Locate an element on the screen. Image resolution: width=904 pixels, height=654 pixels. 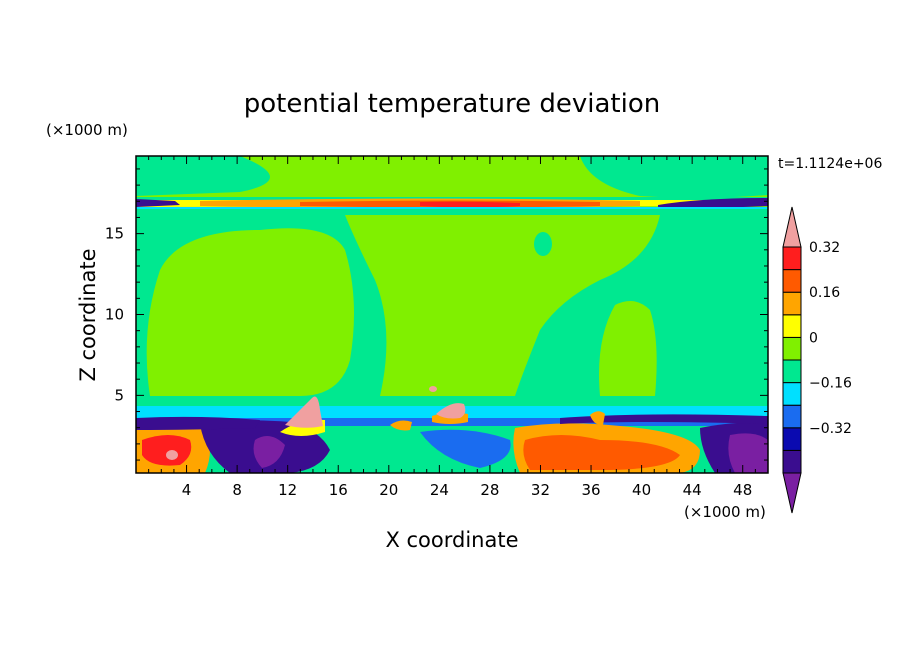
x-tick-label: 28 is located at coordinates (489, 490).